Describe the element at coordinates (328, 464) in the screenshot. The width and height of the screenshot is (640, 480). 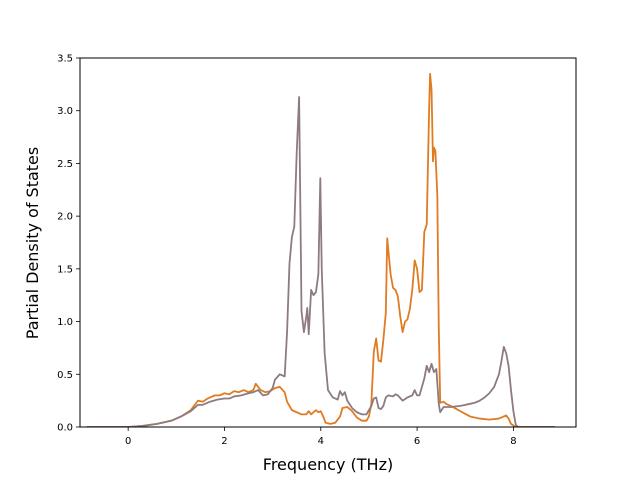
I see `x-axis-label: Frequency (THz)` at that location.